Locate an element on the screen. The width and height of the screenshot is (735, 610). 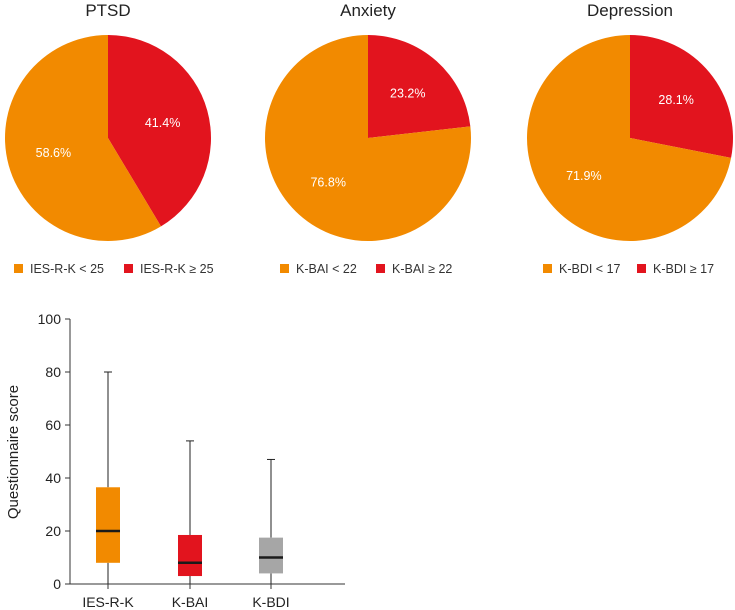
legend-label-bdi-high: K-BDI ≥ 17 is located at coordinates (683, 269).